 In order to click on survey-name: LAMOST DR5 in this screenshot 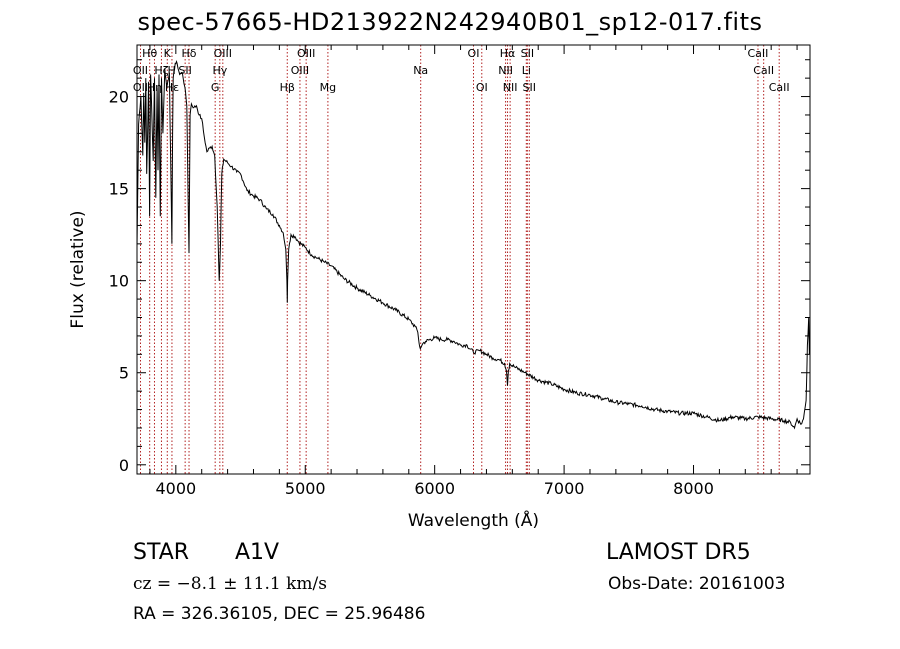, I will do `click(678, 552)`.